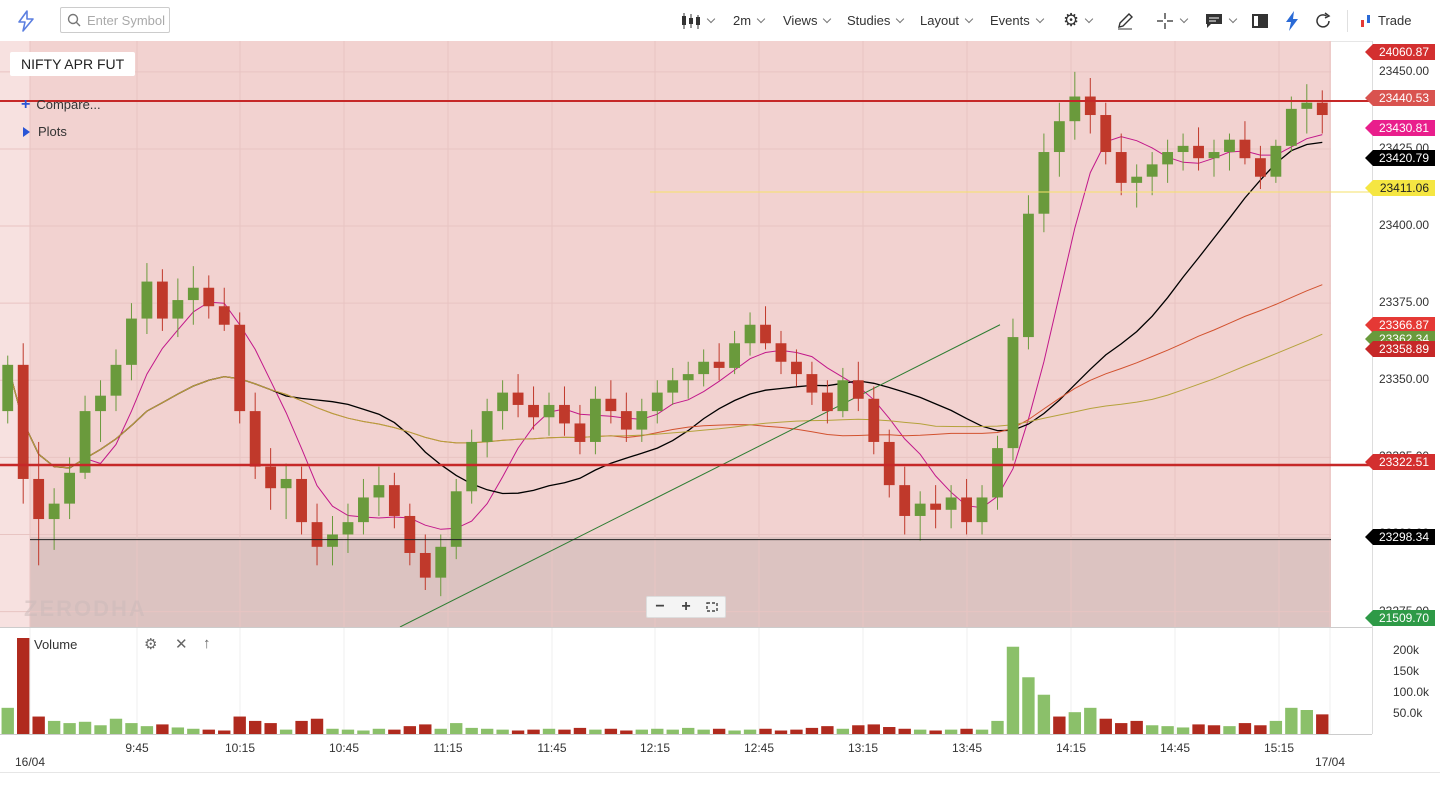  I want to click on flash-button, so click(1292, 20).